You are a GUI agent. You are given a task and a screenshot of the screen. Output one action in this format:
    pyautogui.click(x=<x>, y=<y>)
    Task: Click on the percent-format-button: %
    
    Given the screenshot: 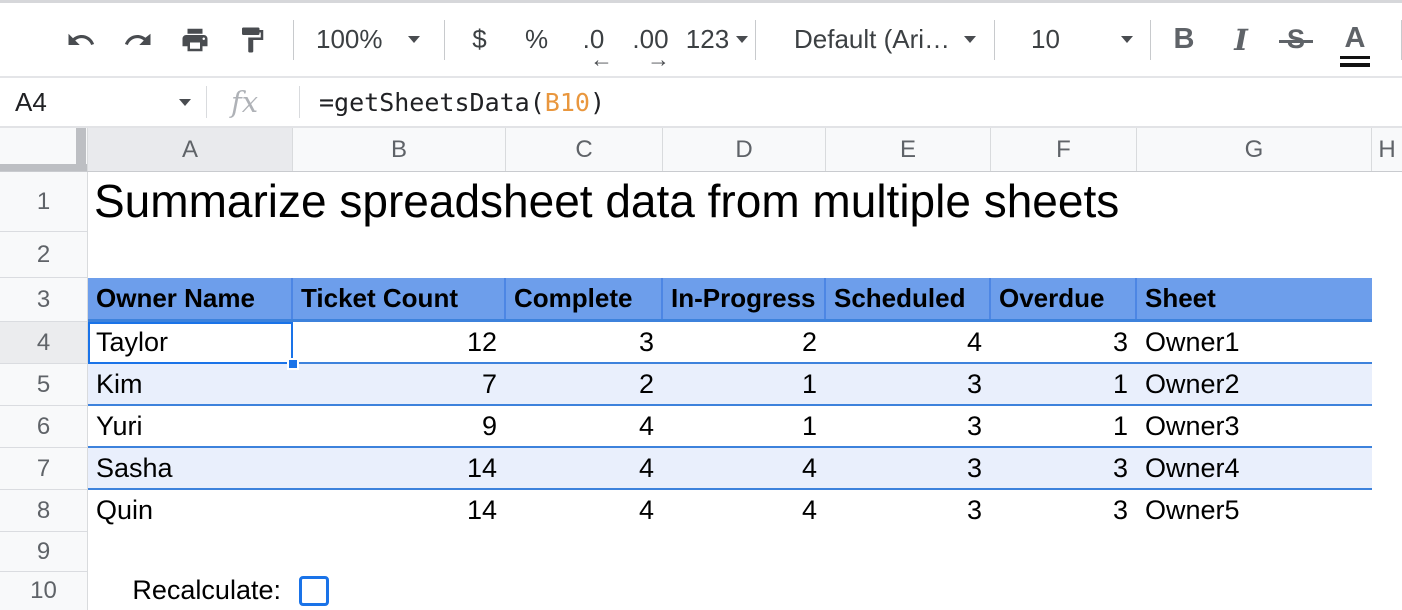 What is the action you would take?
    pyautogui.click(x=536, y=40)
    